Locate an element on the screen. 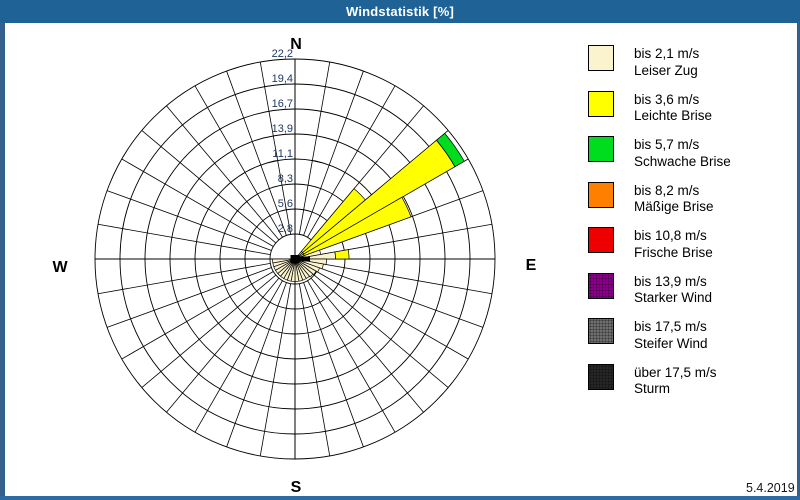  legend-swatch-steifer_wind is located at coordinates (601, 331).